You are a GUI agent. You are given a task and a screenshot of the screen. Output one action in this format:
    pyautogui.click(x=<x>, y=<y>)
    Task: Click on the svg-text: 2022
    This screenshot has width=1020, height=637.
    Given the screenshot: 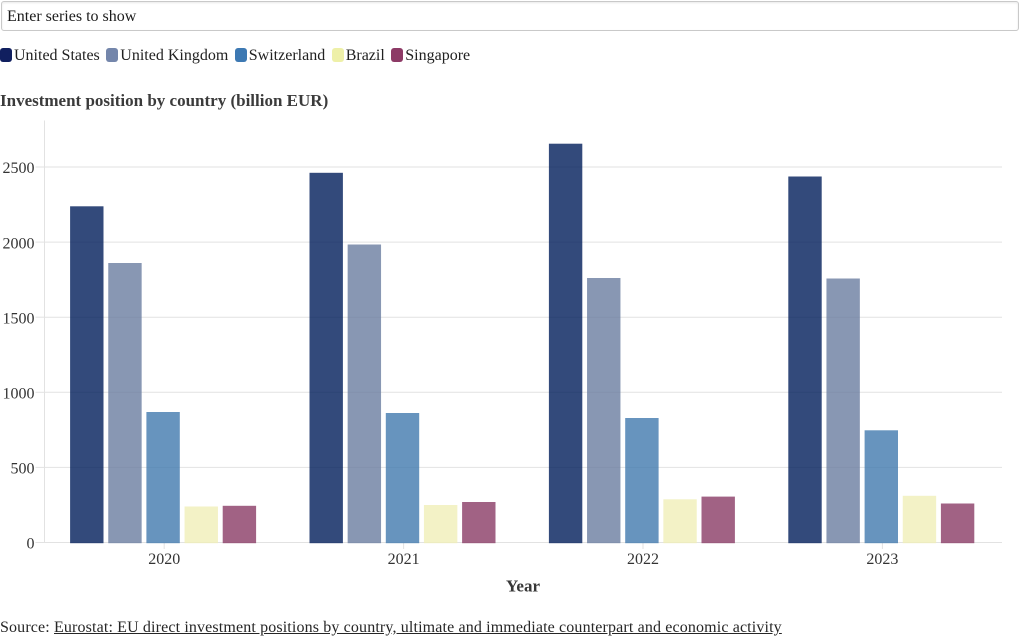 What is the action you would take?
    pyautogui.click(x=643, y=559)
    